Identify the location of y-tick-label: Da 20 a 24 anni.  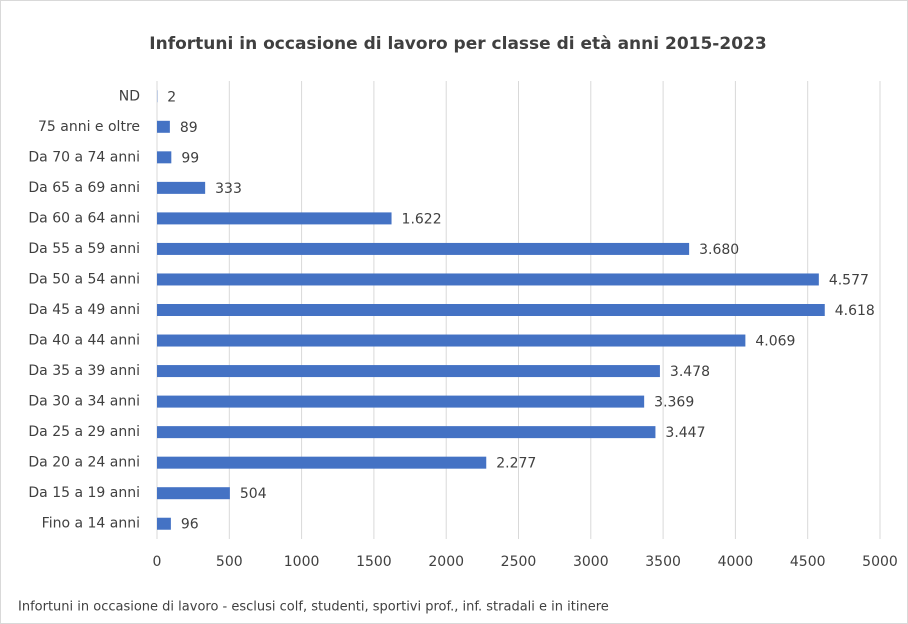
(84, 463).